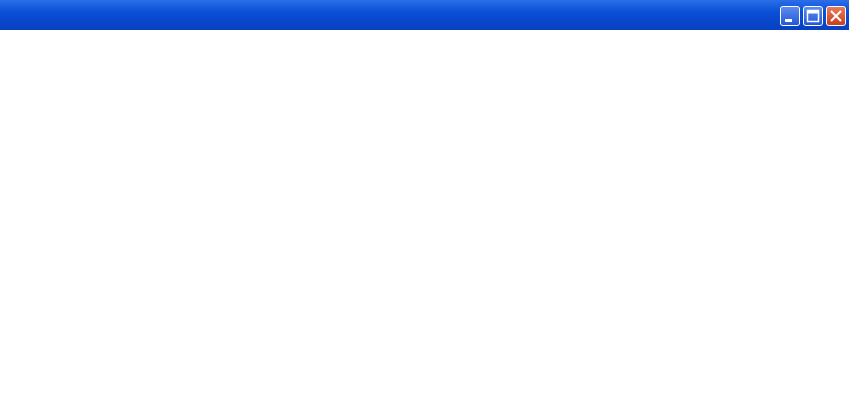 This screenshot has height=402, width=849. What do you see at coordinates (814, 191) in the screenshot?
I see `minimize-button: 20042005JFMAMJJASONDJFMAMJ` at bounding box center [814, 191].